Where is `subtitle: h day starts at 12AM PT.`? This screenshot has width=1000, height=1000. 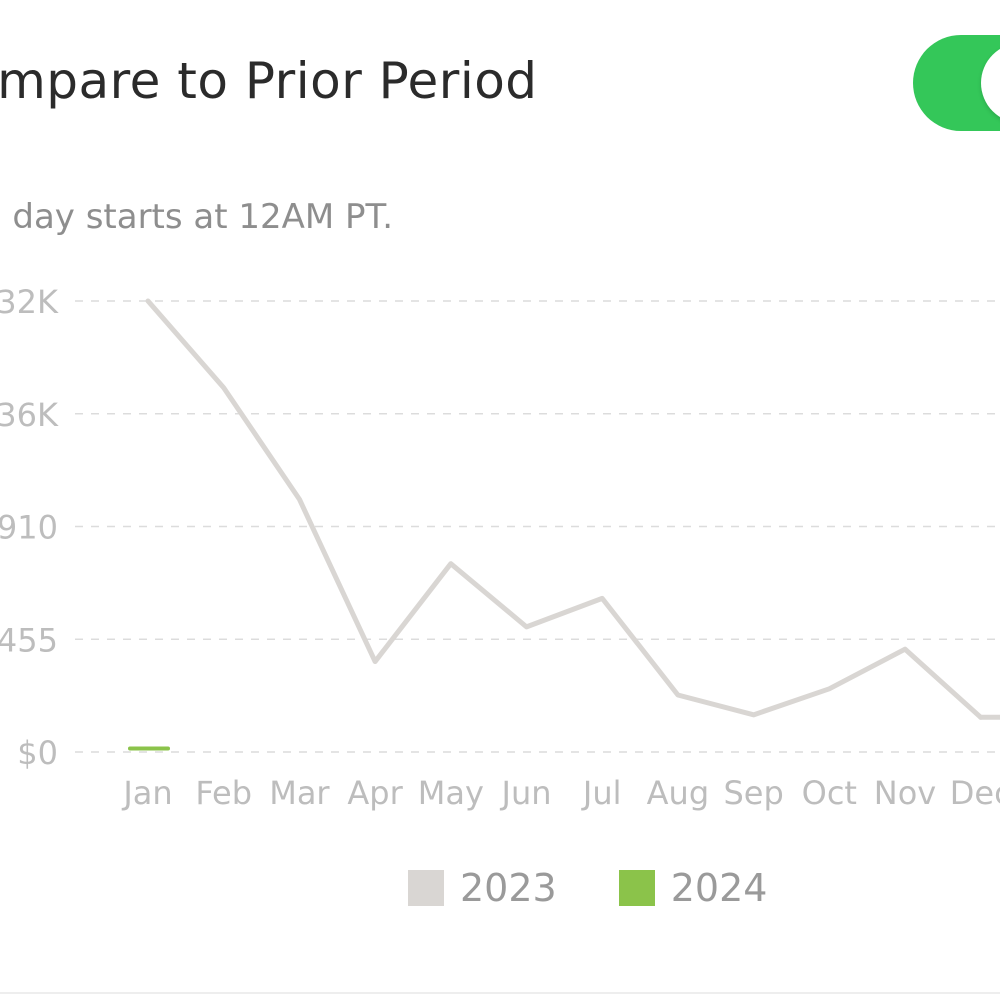 subtitle: h day starts at 12AM PT. is located at coordinates (197, 217).